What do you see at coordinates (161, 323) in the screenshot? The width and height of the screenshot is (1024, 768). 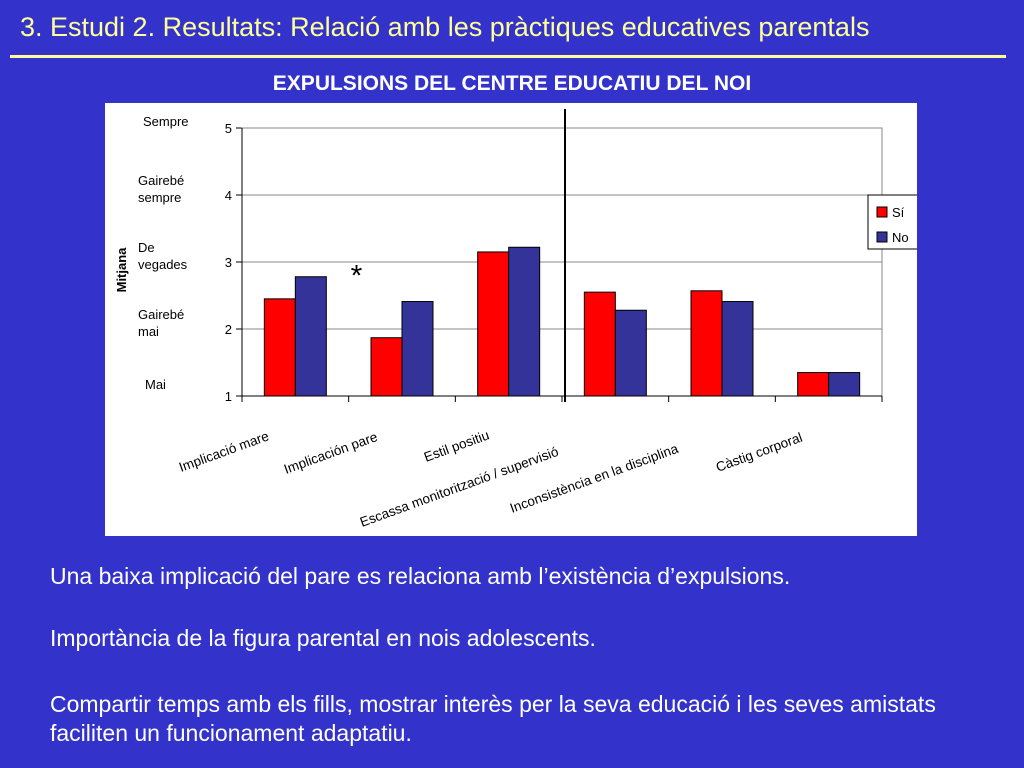 I see `scale-label: Gairebé mai` at bounding box center [161, 323].